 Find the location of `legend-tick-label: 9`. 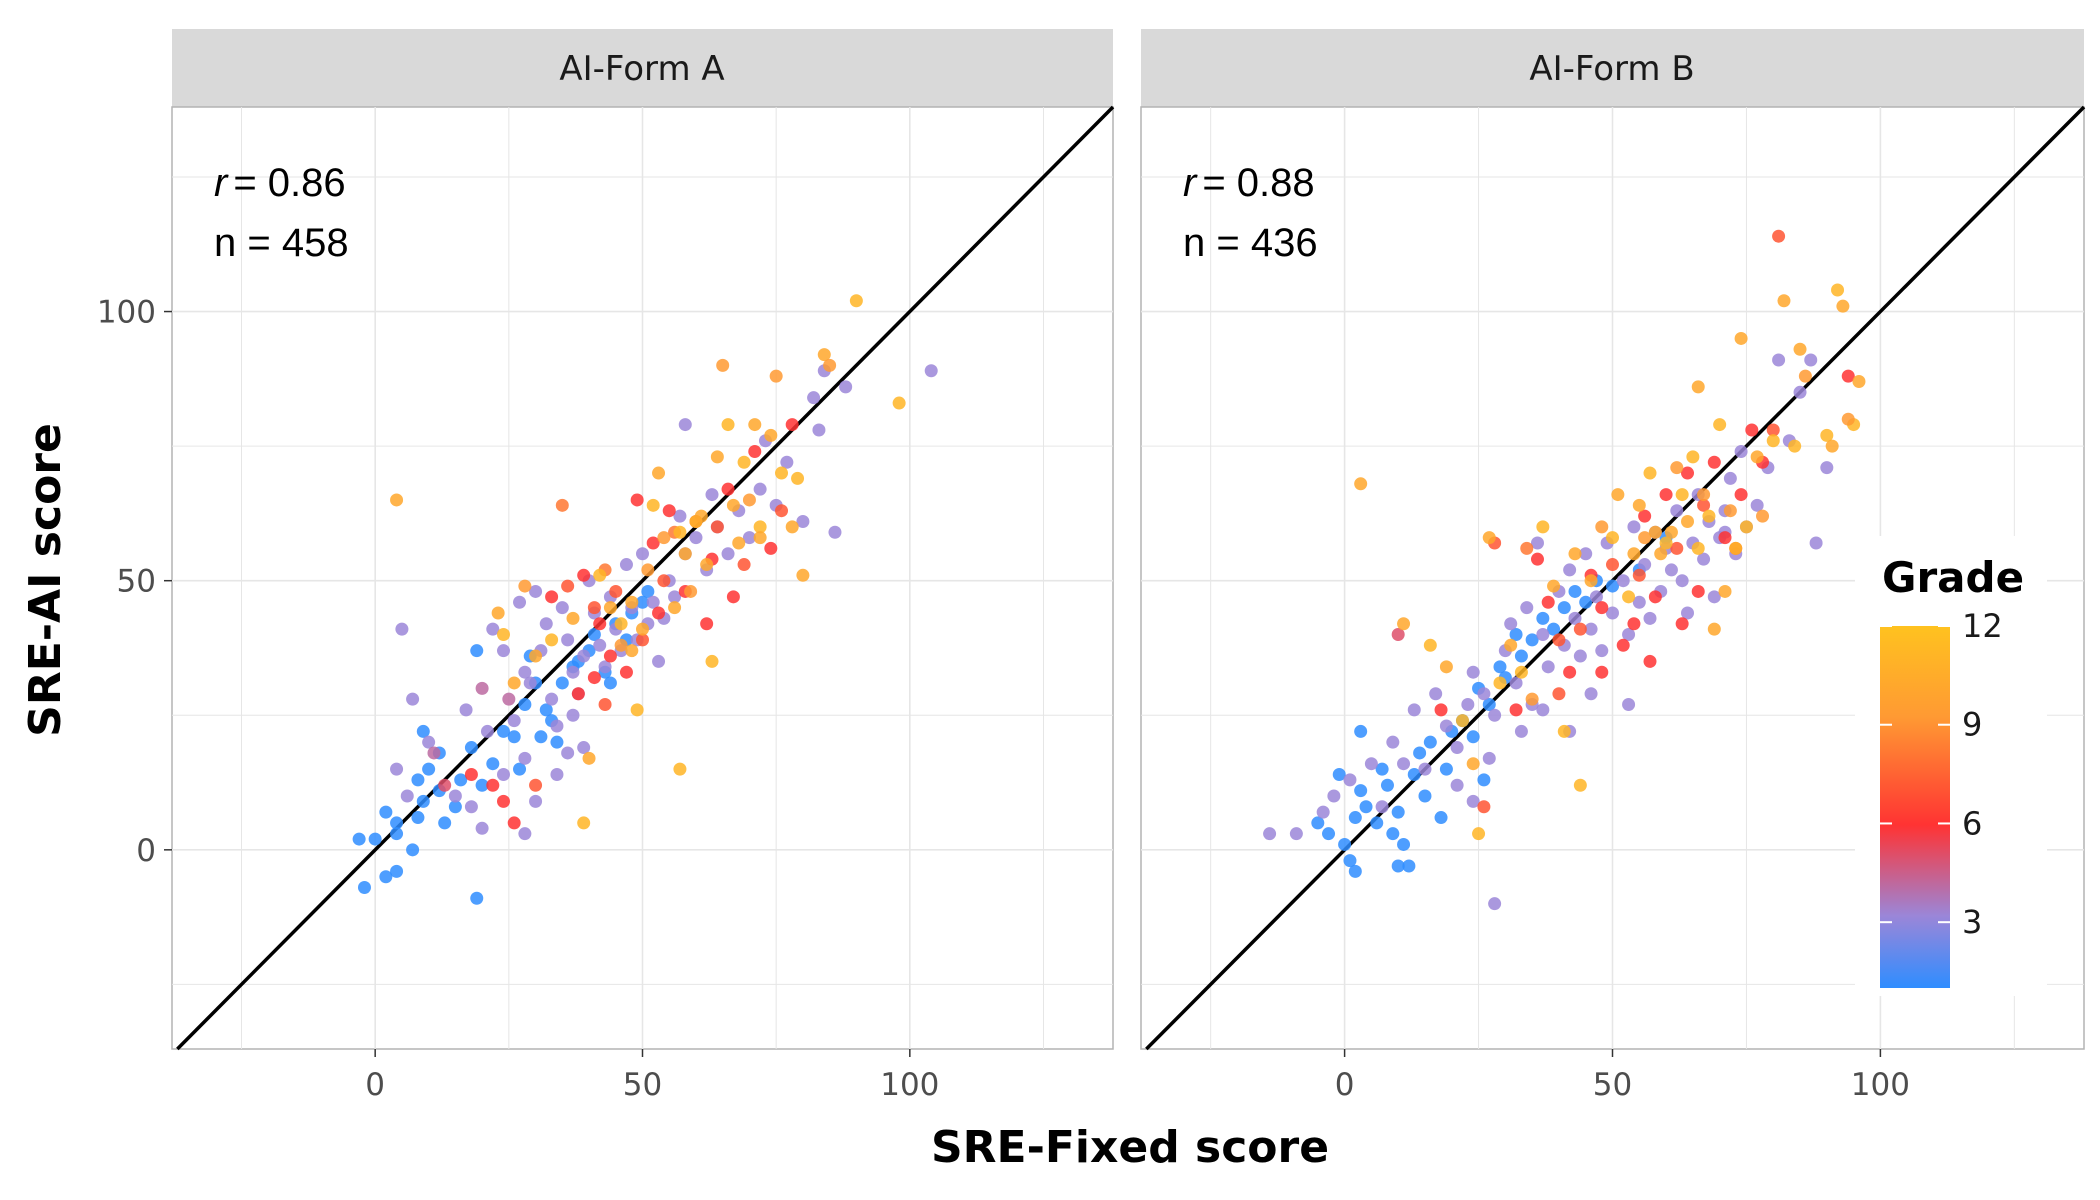

legend-tick-label: 9 is located at coordinates (1972, 725).